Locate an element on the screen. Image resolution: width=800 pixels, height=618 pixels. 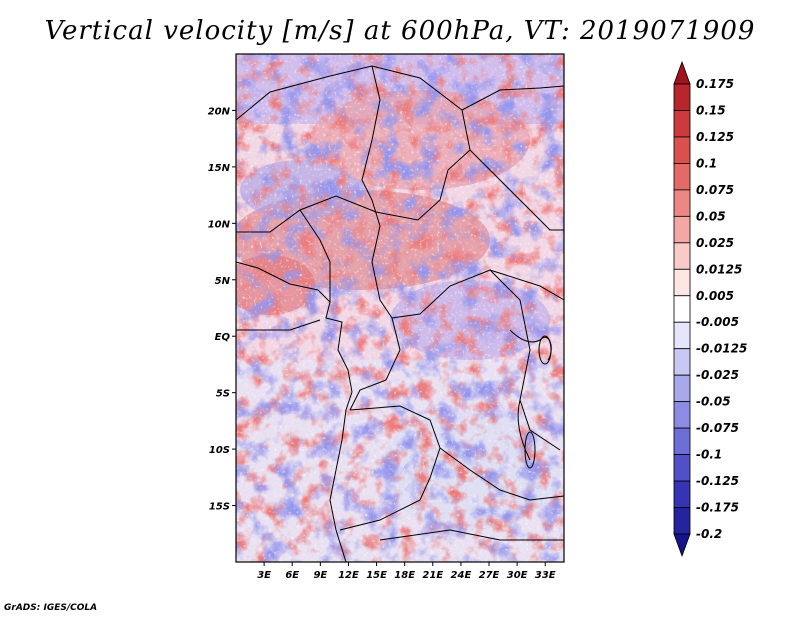
lat-label: 20N is located at coordinates (219, 111).